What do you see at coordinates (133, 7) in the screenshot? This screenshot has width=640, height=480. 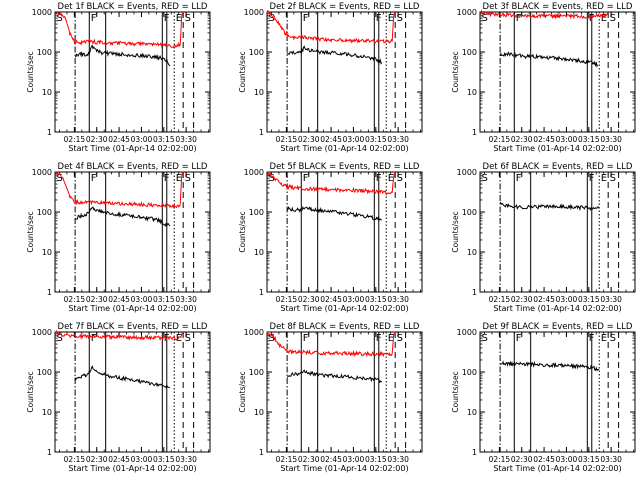 I see `chart-title: Det 1f BLACK = Events, RED = LLD` at bounding box center [133, 7].